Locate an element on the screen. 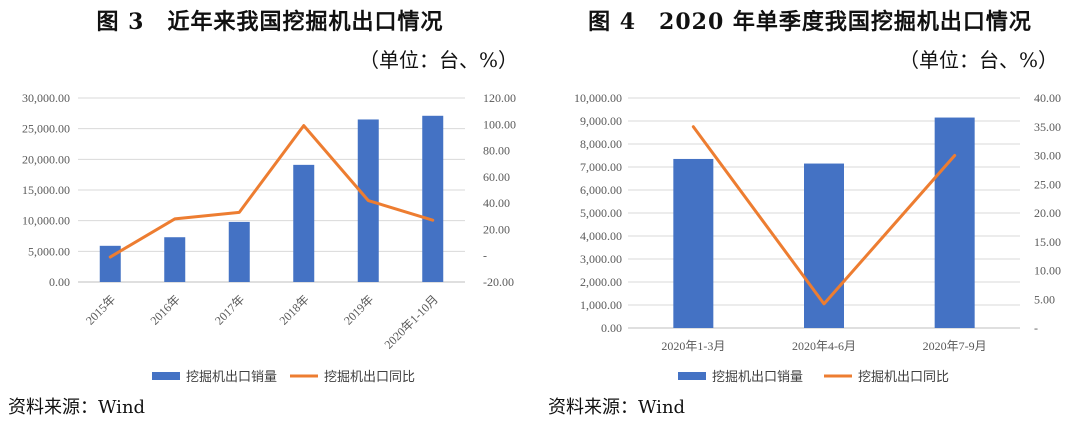  figure-title: 图 3 近年来我国挖掘机出口情况 is located at coordinates (270, 22).